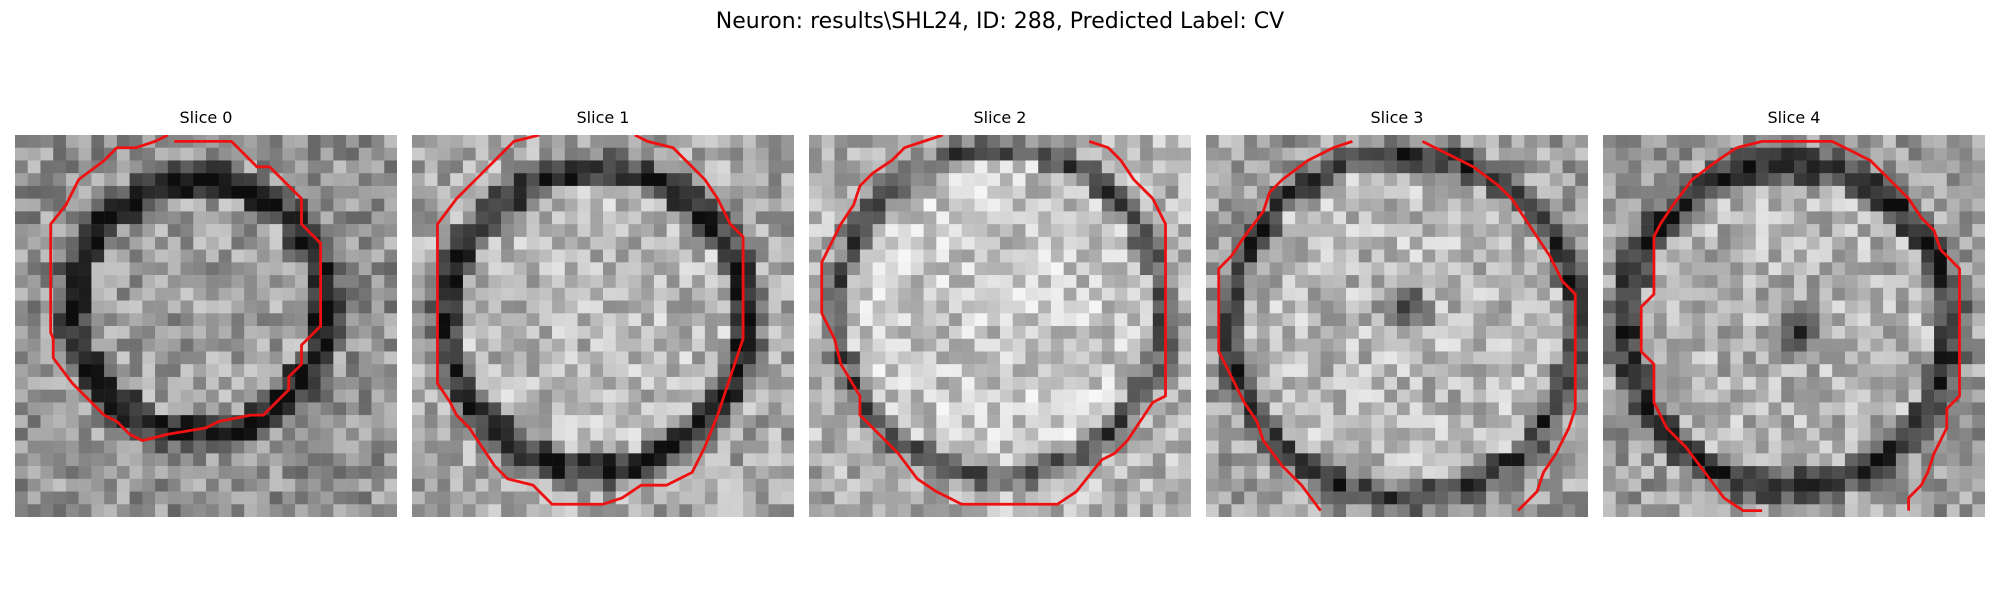 This screenshot has height=600, width=2000. Describe the element at coordinates (1397, 117) in the screenshot. I see `slice-title: Slice 3` at that location.